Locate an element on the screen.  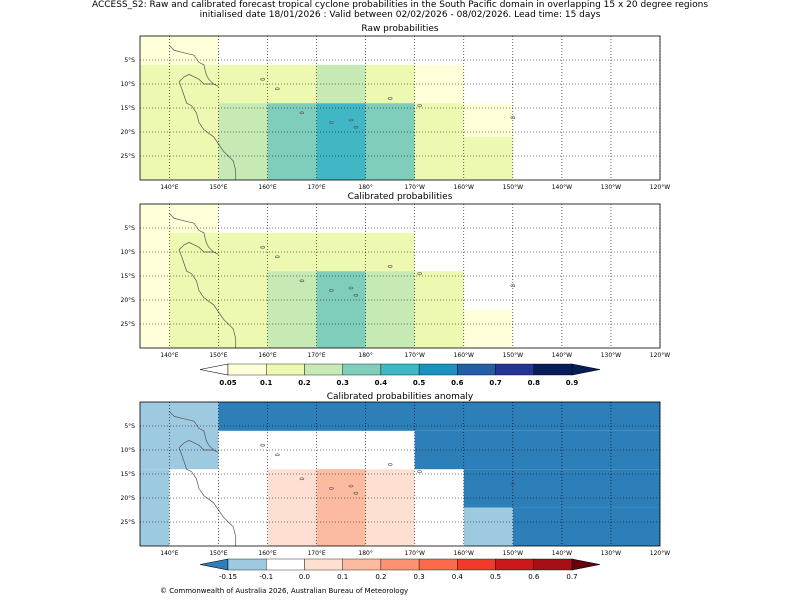
colorbar-0: 0.05 0.1 0.2 0.3 0.4 0.5 0.6 0.7 0.8 0.9 is located at coordinates (400, 375).